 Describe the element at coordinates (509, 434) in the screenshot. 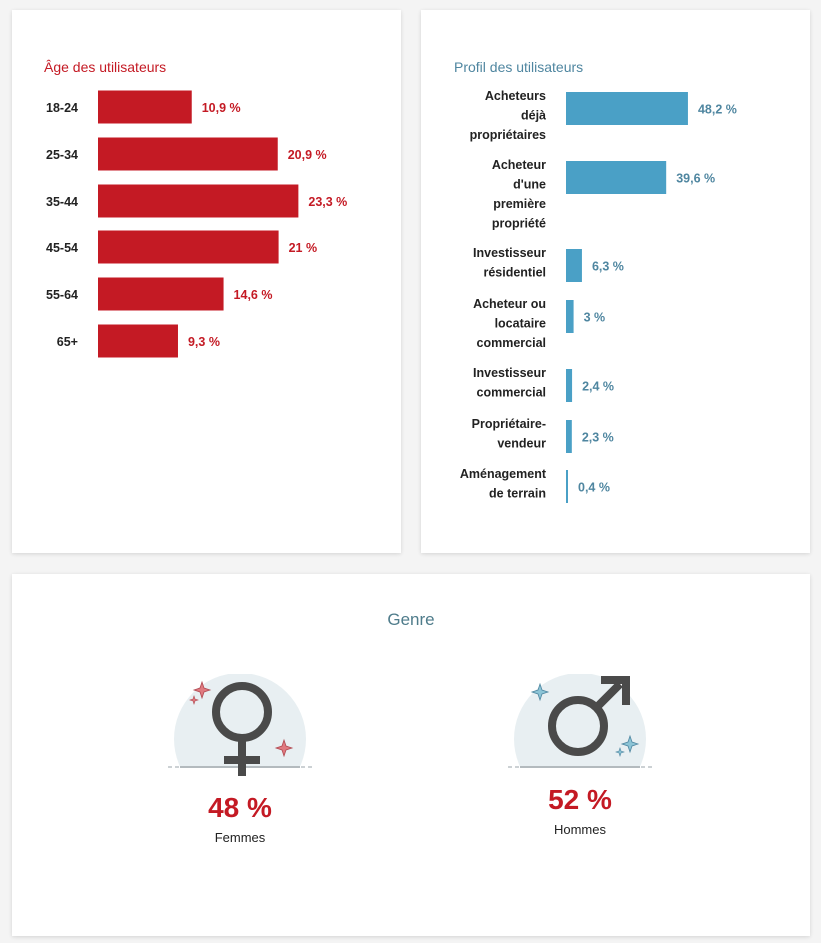

I see `profile-category-label: Propriétaire-vendeur` at that location.